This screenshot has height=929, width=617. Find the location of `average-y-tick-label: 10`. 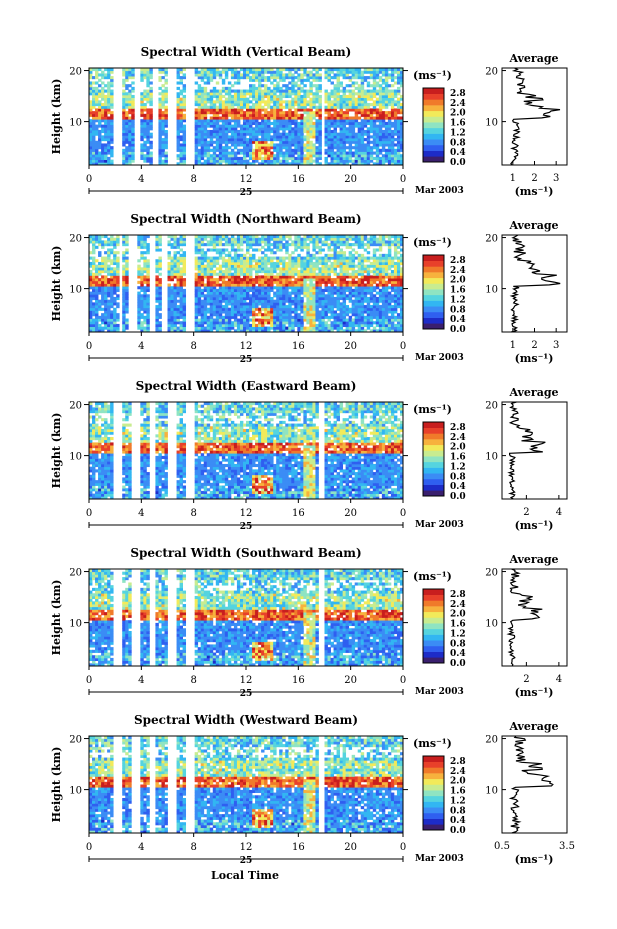

average-y-tick-label: 10 is located at coordinates (491, 123).